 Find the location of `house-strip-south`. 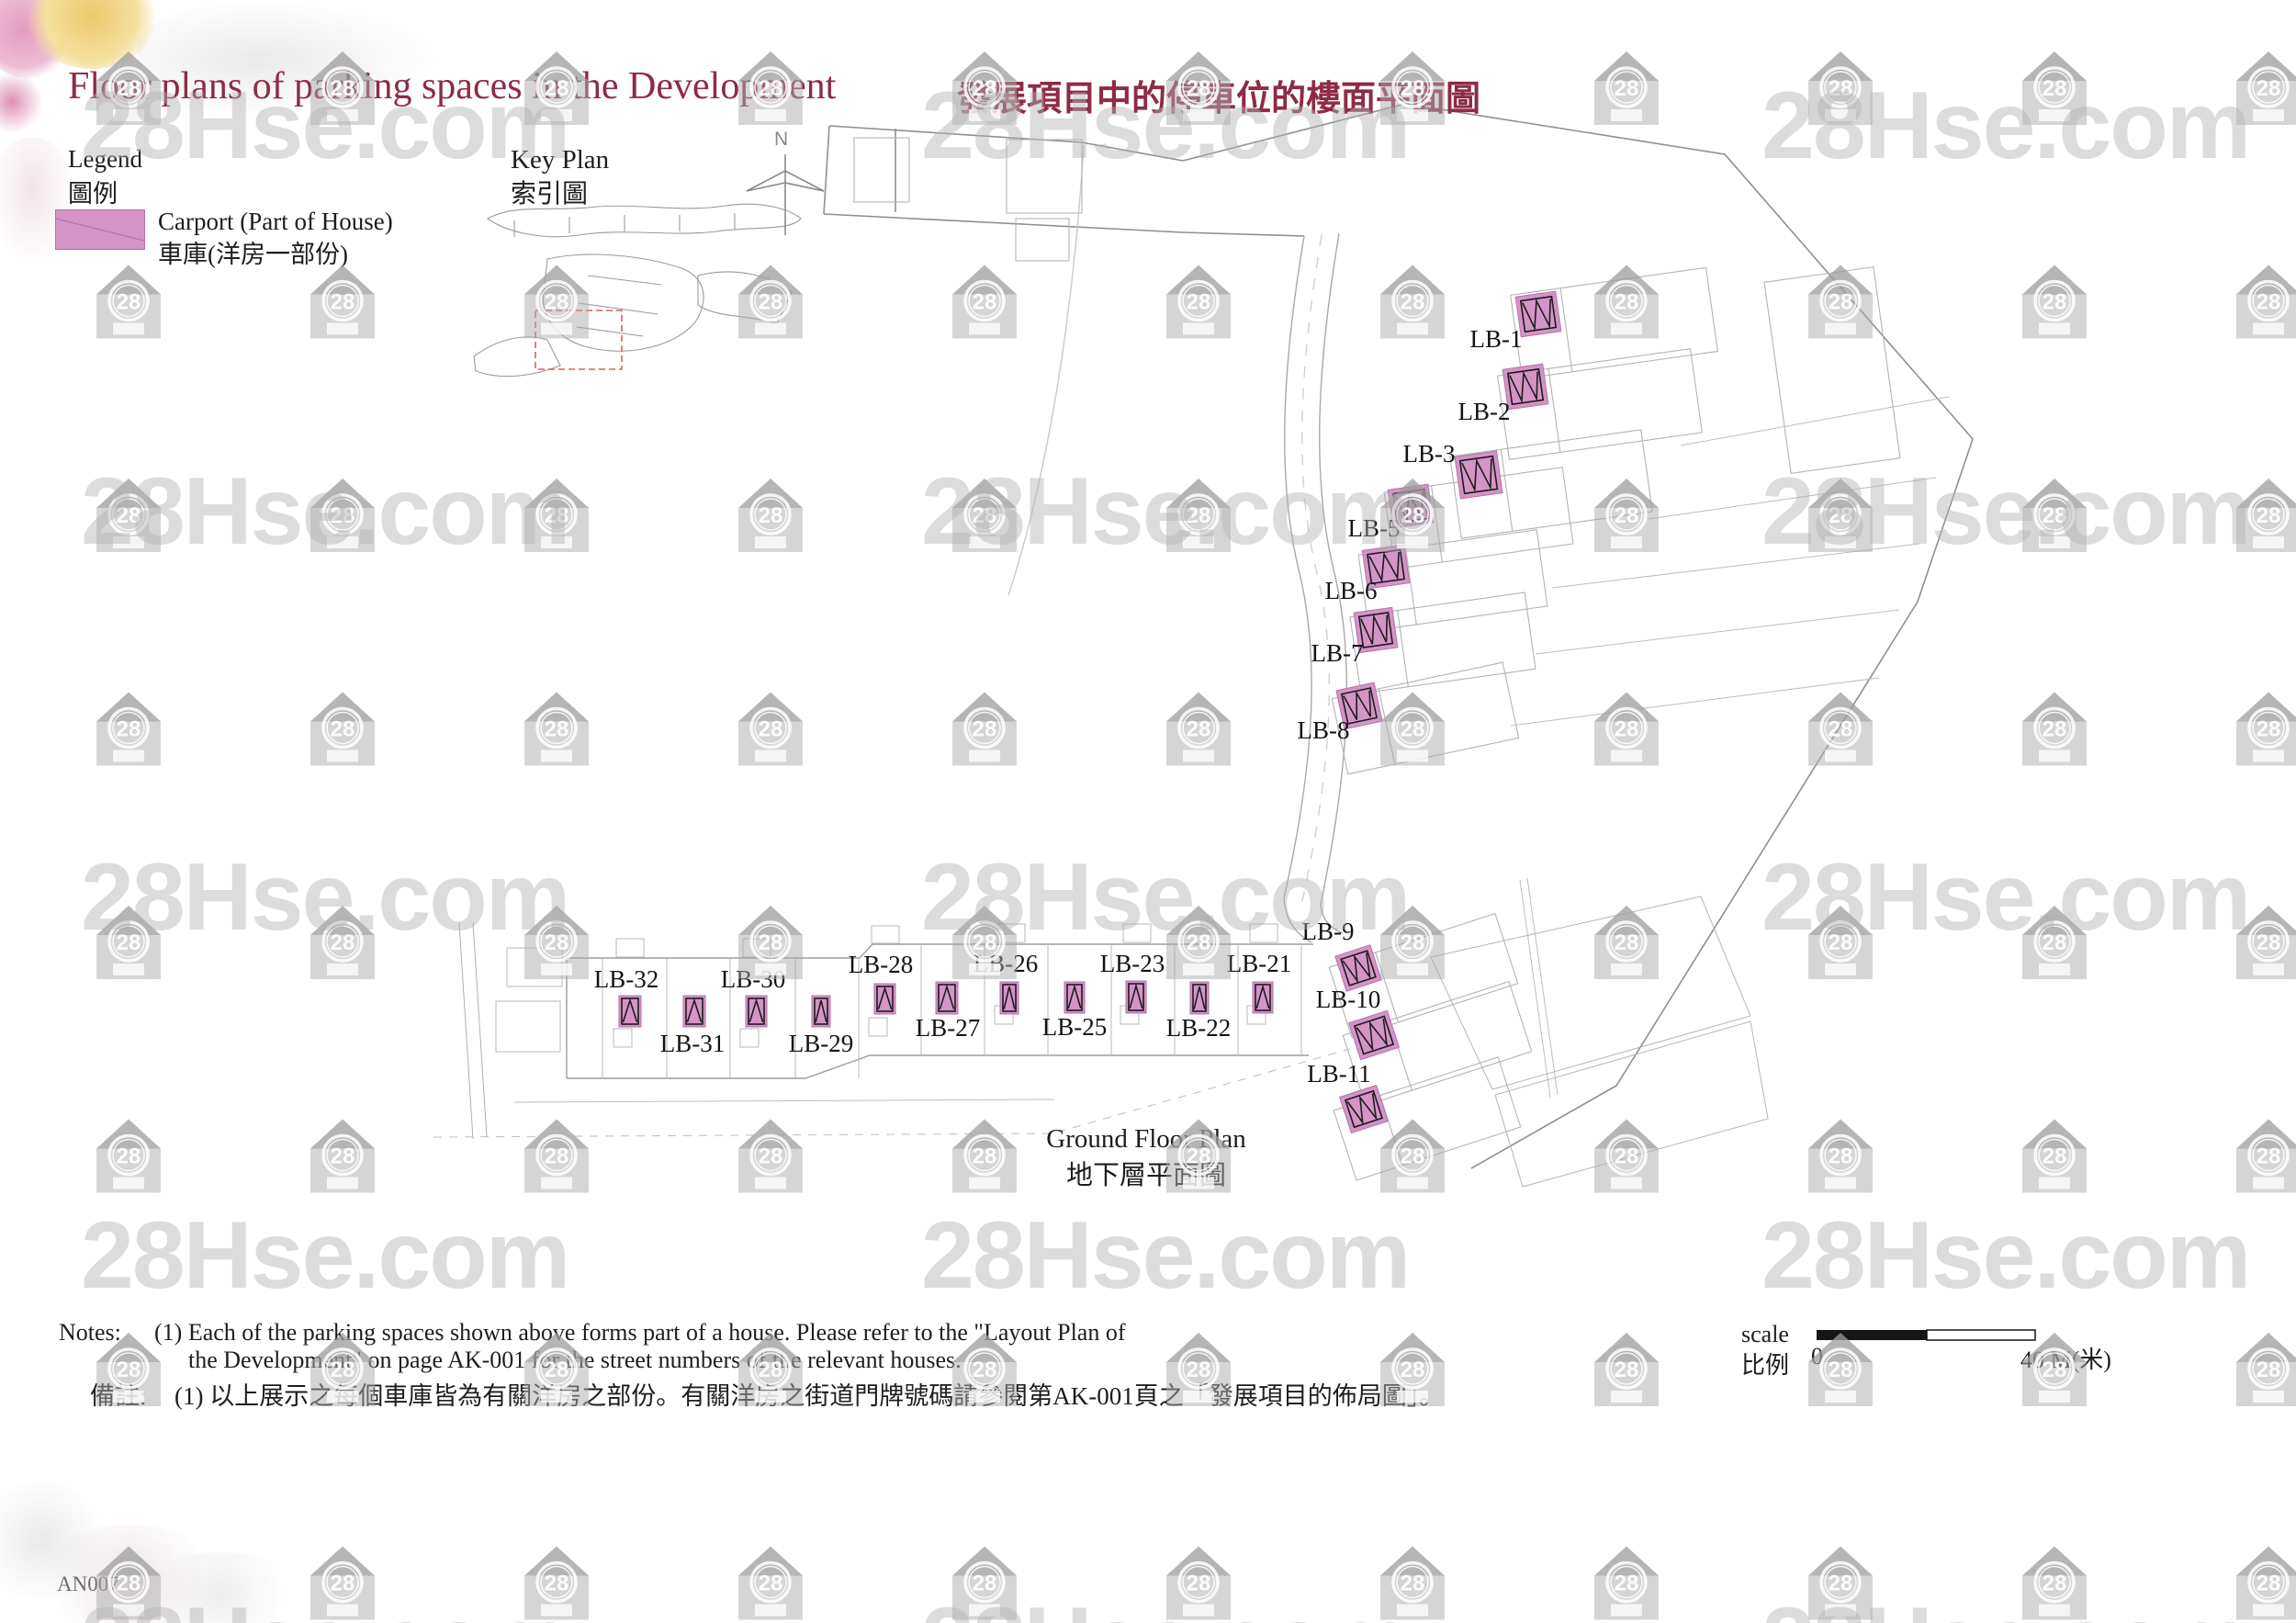

house-strip-south is located at coordinates (892, 1031).